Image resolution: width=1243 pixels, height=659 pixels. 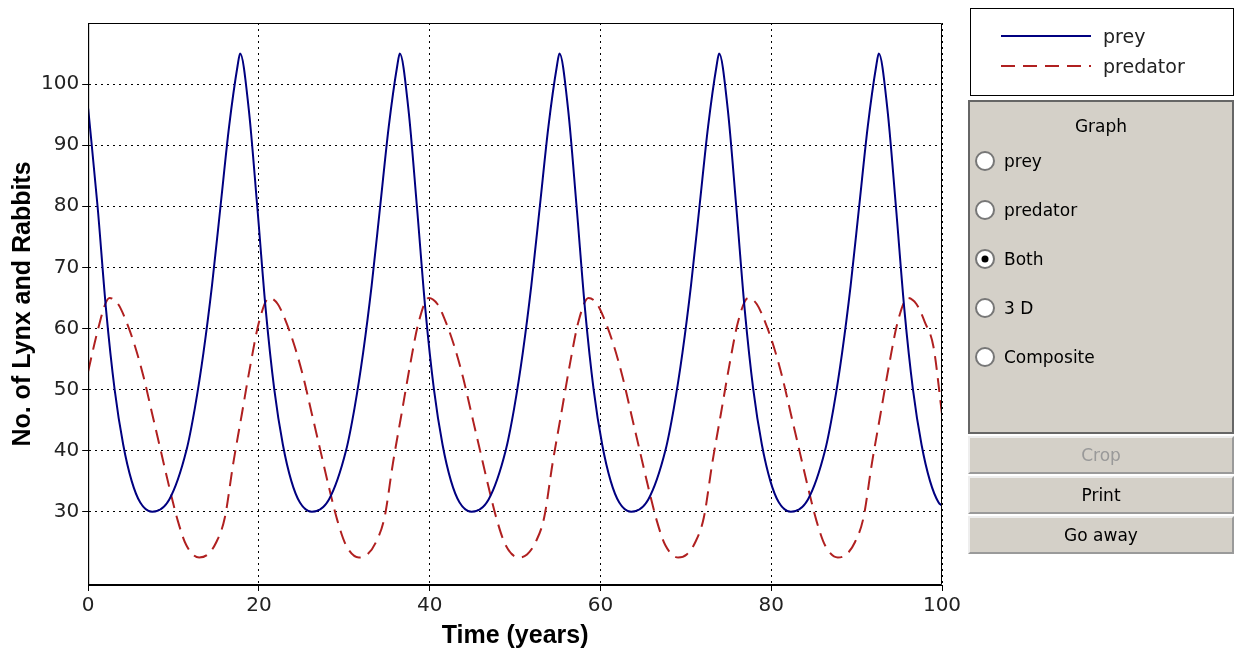 What do you see at coordinates (66, 509) in the screenshot?
I see `y-tick-label: 30` at bounding box center [66, 509].